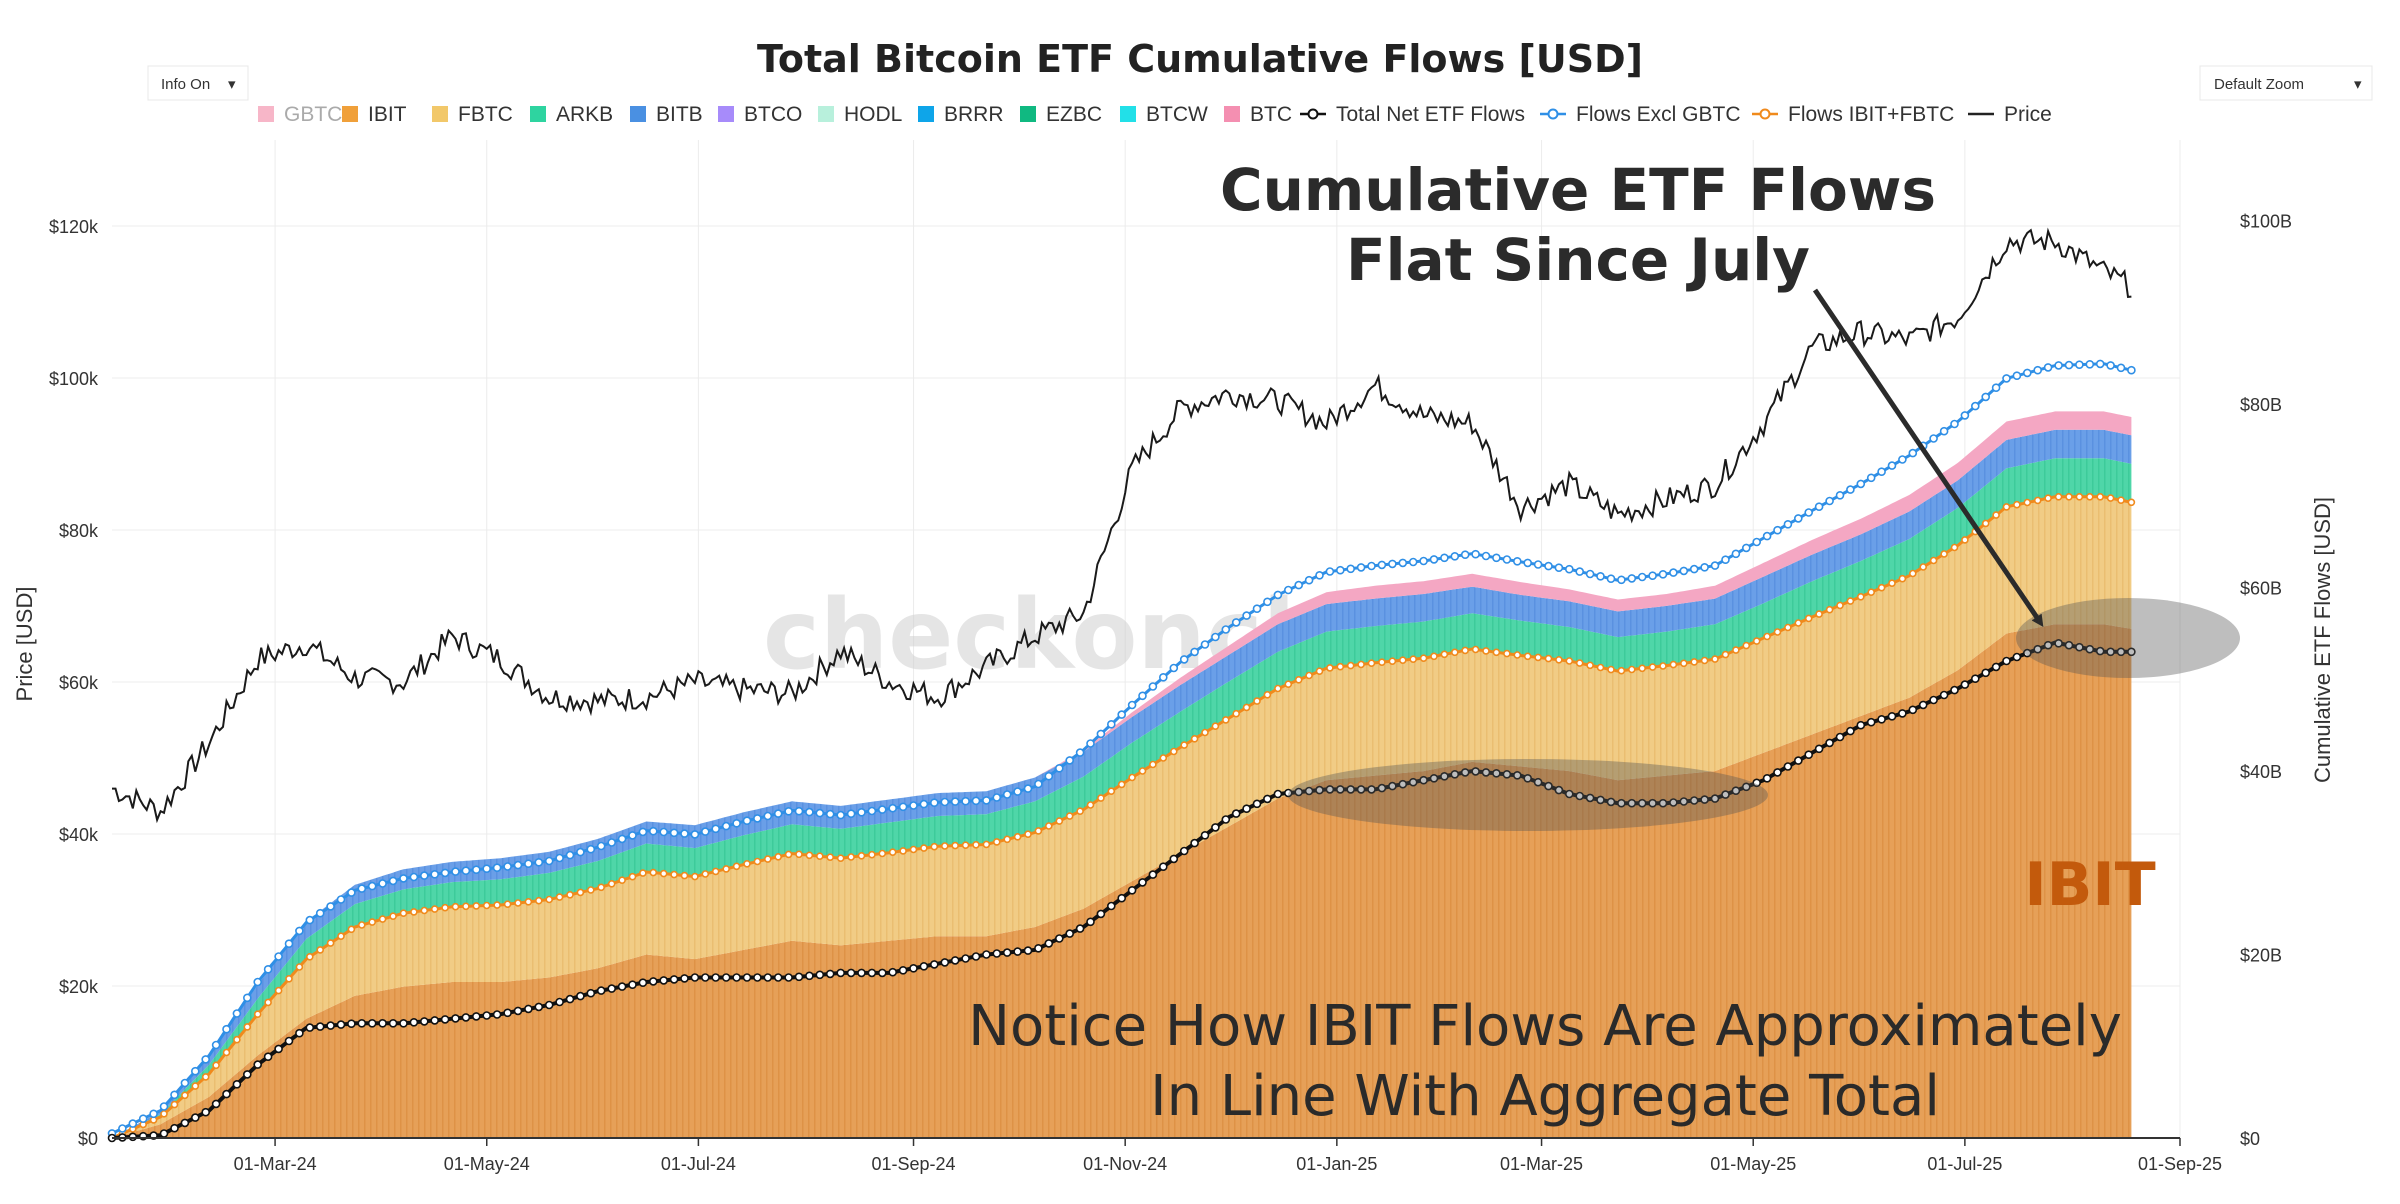  I want to click on legend-item-gbtc: GBTC, so click(300, 114).